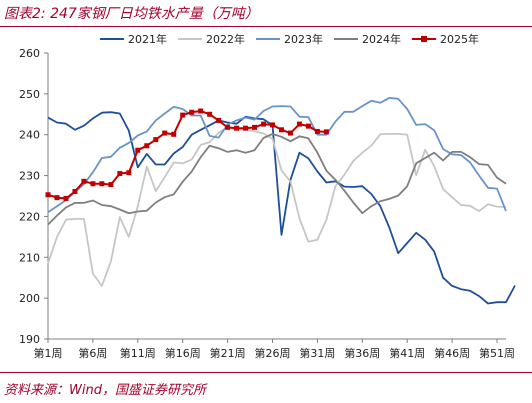  Describe the element at coordinates (29, 298) in the screenshot. I see `y-tick-label: 200` at that location.